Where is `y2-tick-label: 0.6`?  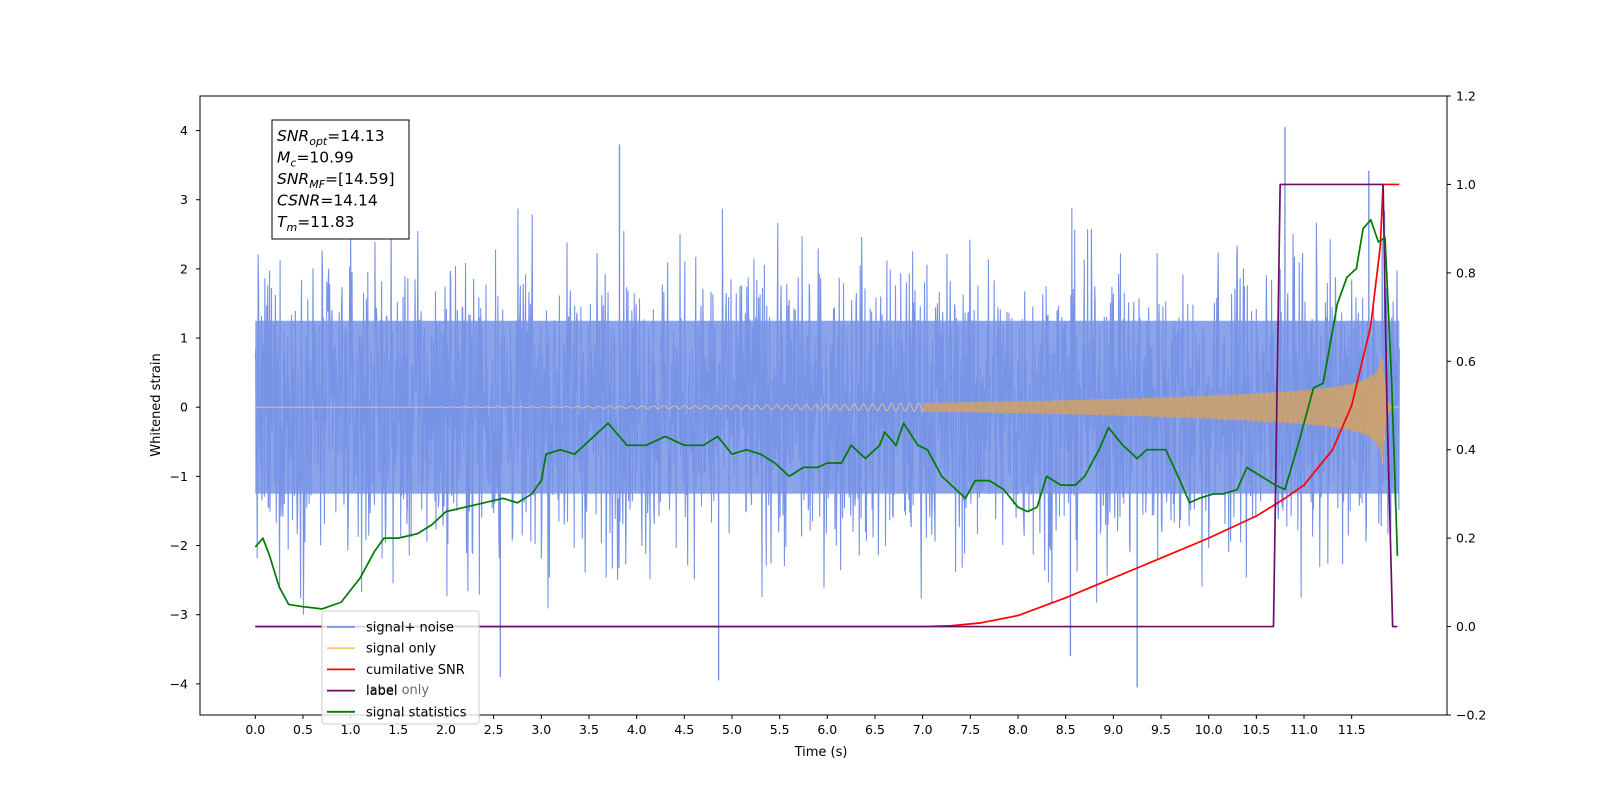
y2-tick-label: 0.6 is located at coordinates (1466, 361).